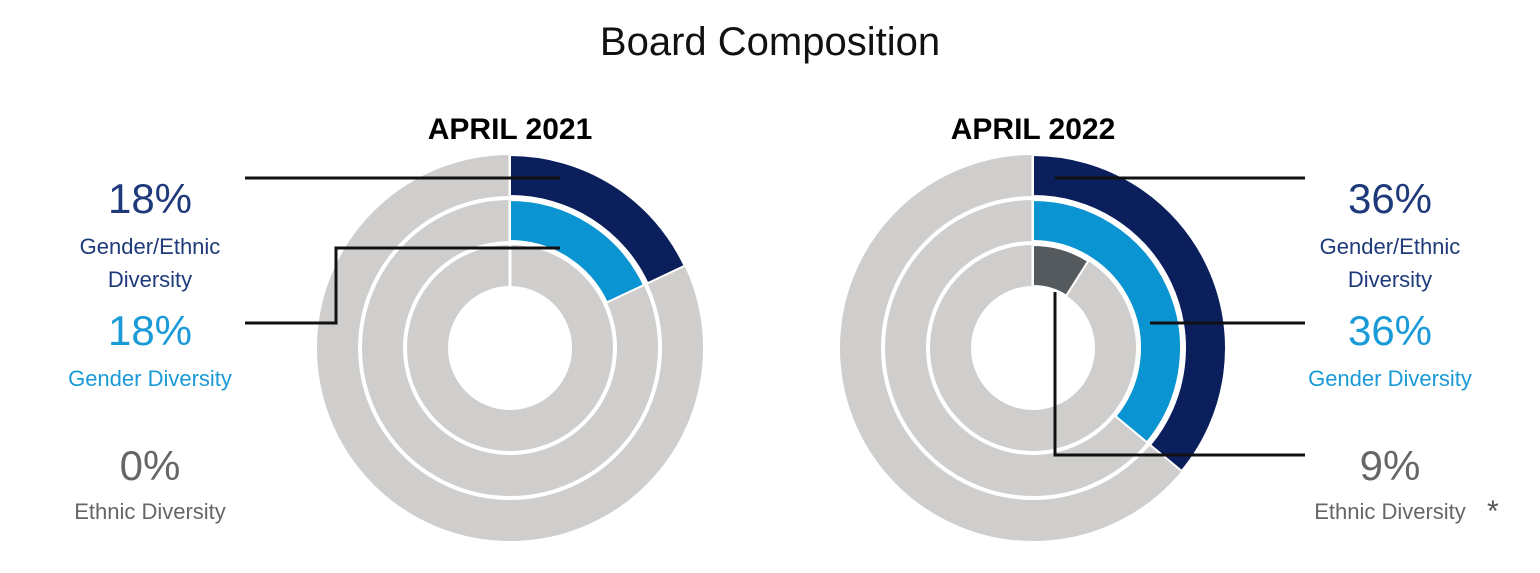  What do you see at coordinates (1390, 465) in the screenshot?
I see `value-label: 9%` at bounding box center [1390, 465].